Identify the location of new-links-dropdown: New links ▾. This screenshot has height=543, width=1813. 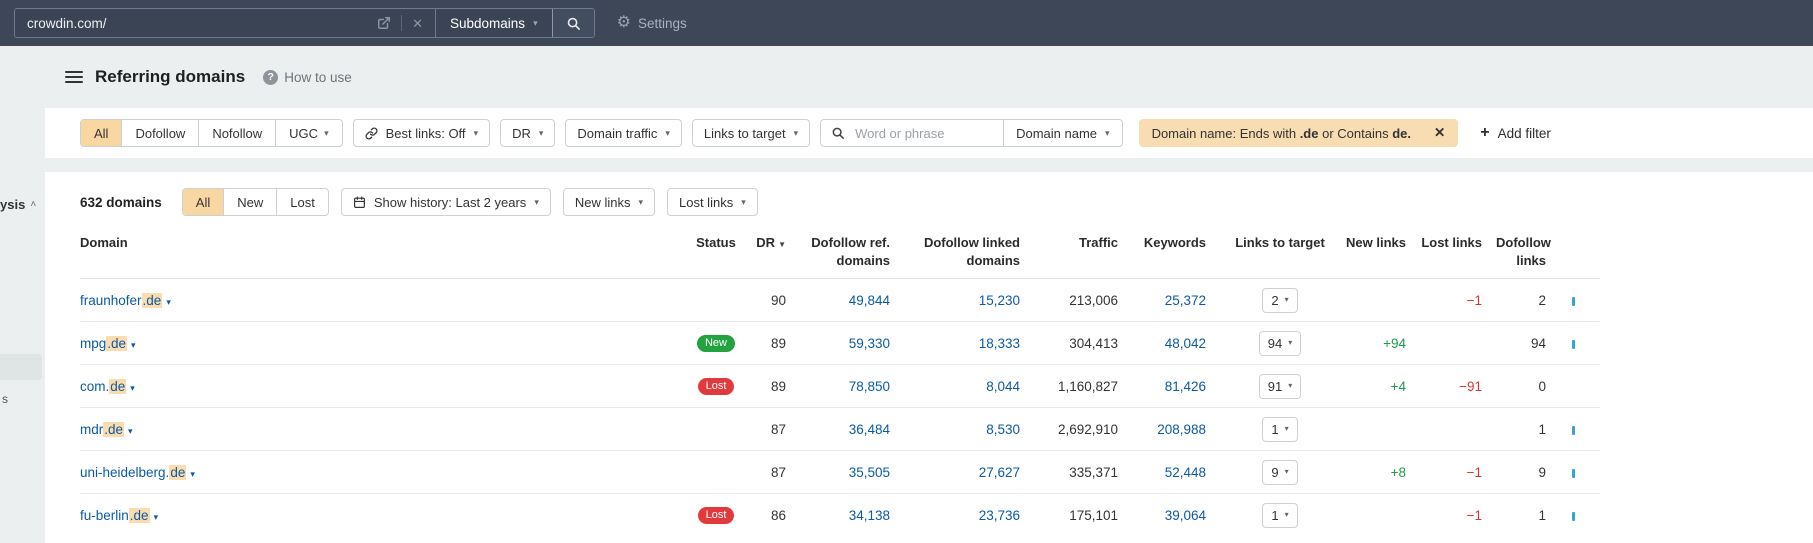
(608, 202).